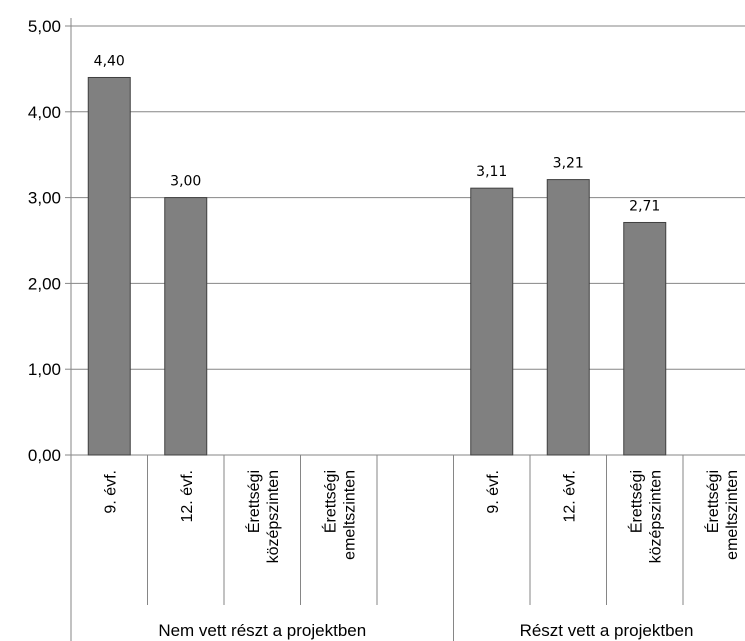 This screenshot has width=745, height=641. Describe the element at coordinates (44, 112) in the screenshot. I see `y-tick-label: 4,00` at that location.